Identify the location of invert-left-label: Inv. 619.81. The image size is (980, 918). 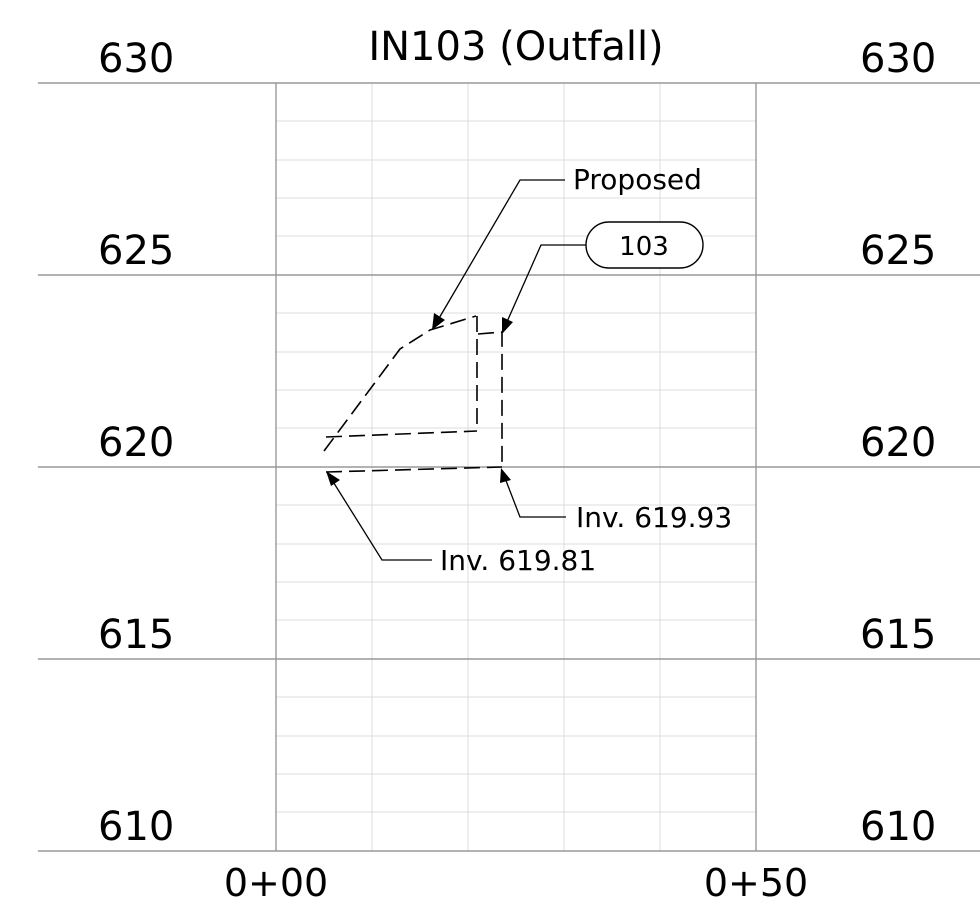
(518, 560).